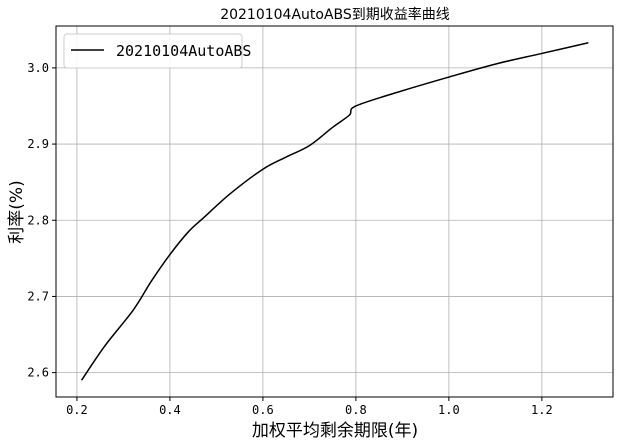 This screenshot has height=444, width=625. I want to click on y-tick-label: 2.8, so click(38, 220).